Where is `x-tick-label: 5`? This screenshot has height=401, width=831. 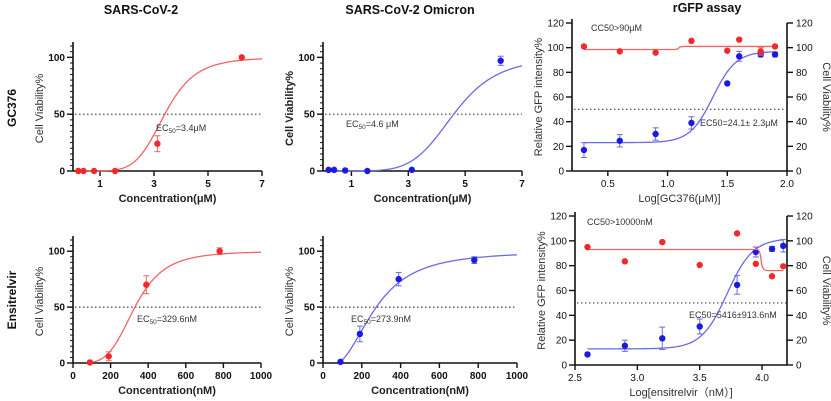
x-tick-label: 5 is located at coordinates (208, 184).